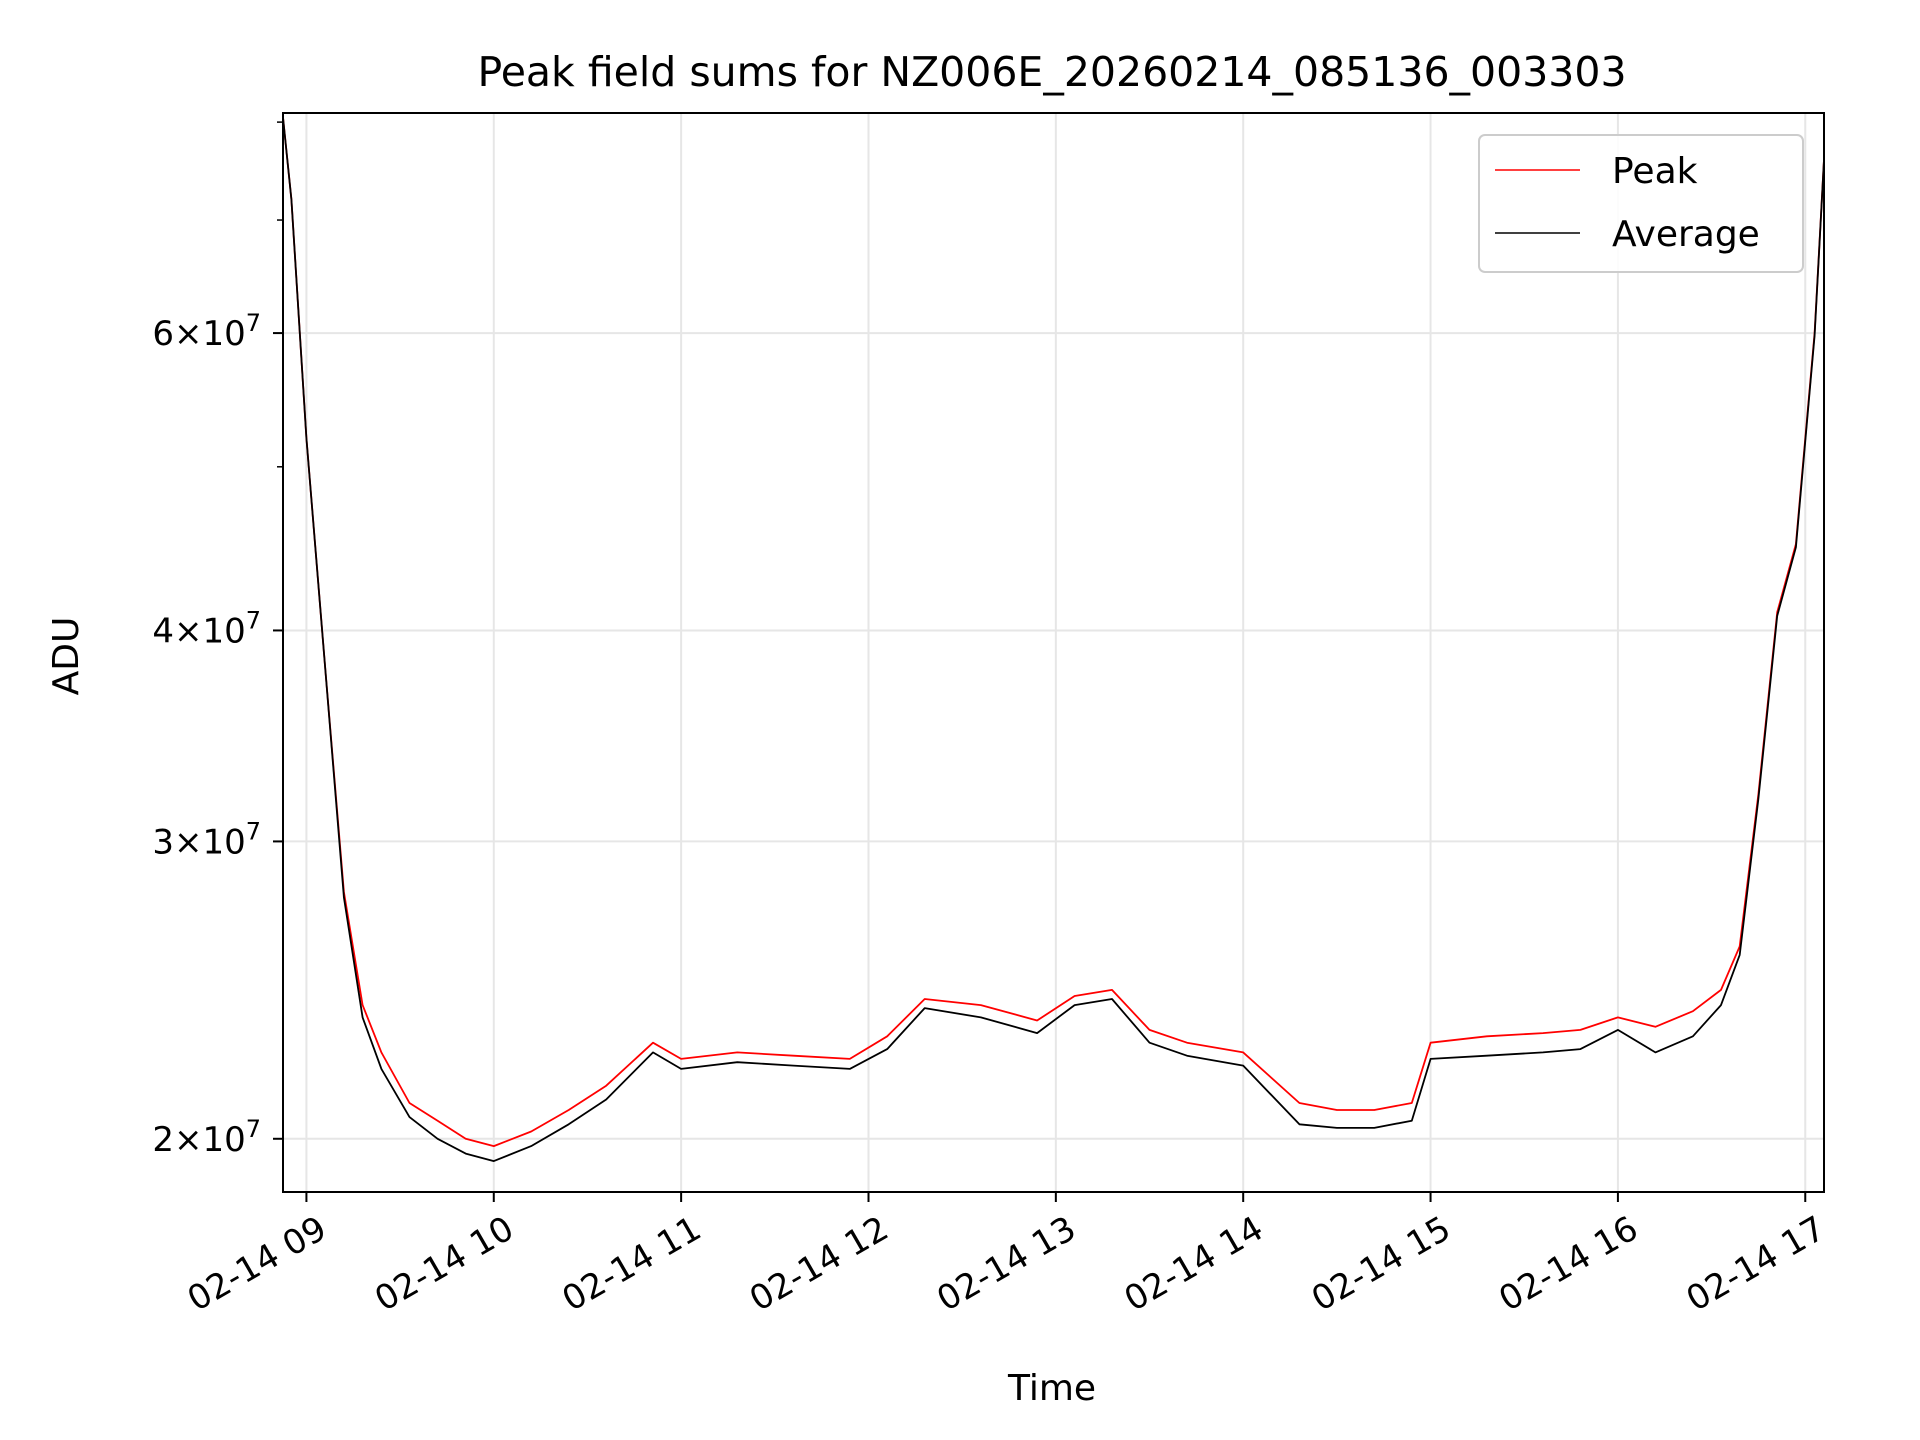 This screenshot has height=1440, width=1920. I want to click on legend-label-peak: Peak, so click(1655, 171).